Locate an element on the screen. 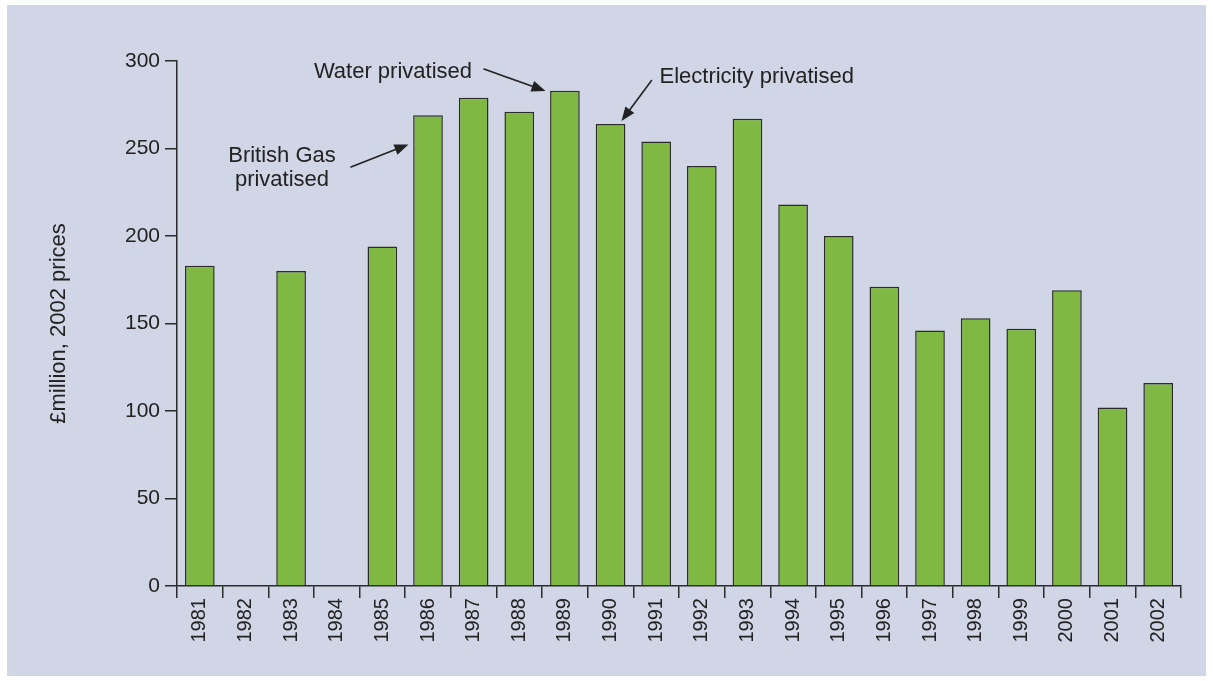 Image resolution: width=1213 pixels, height=681 pixels. y-tick-label: 50 is located at coordinates (148, 497).